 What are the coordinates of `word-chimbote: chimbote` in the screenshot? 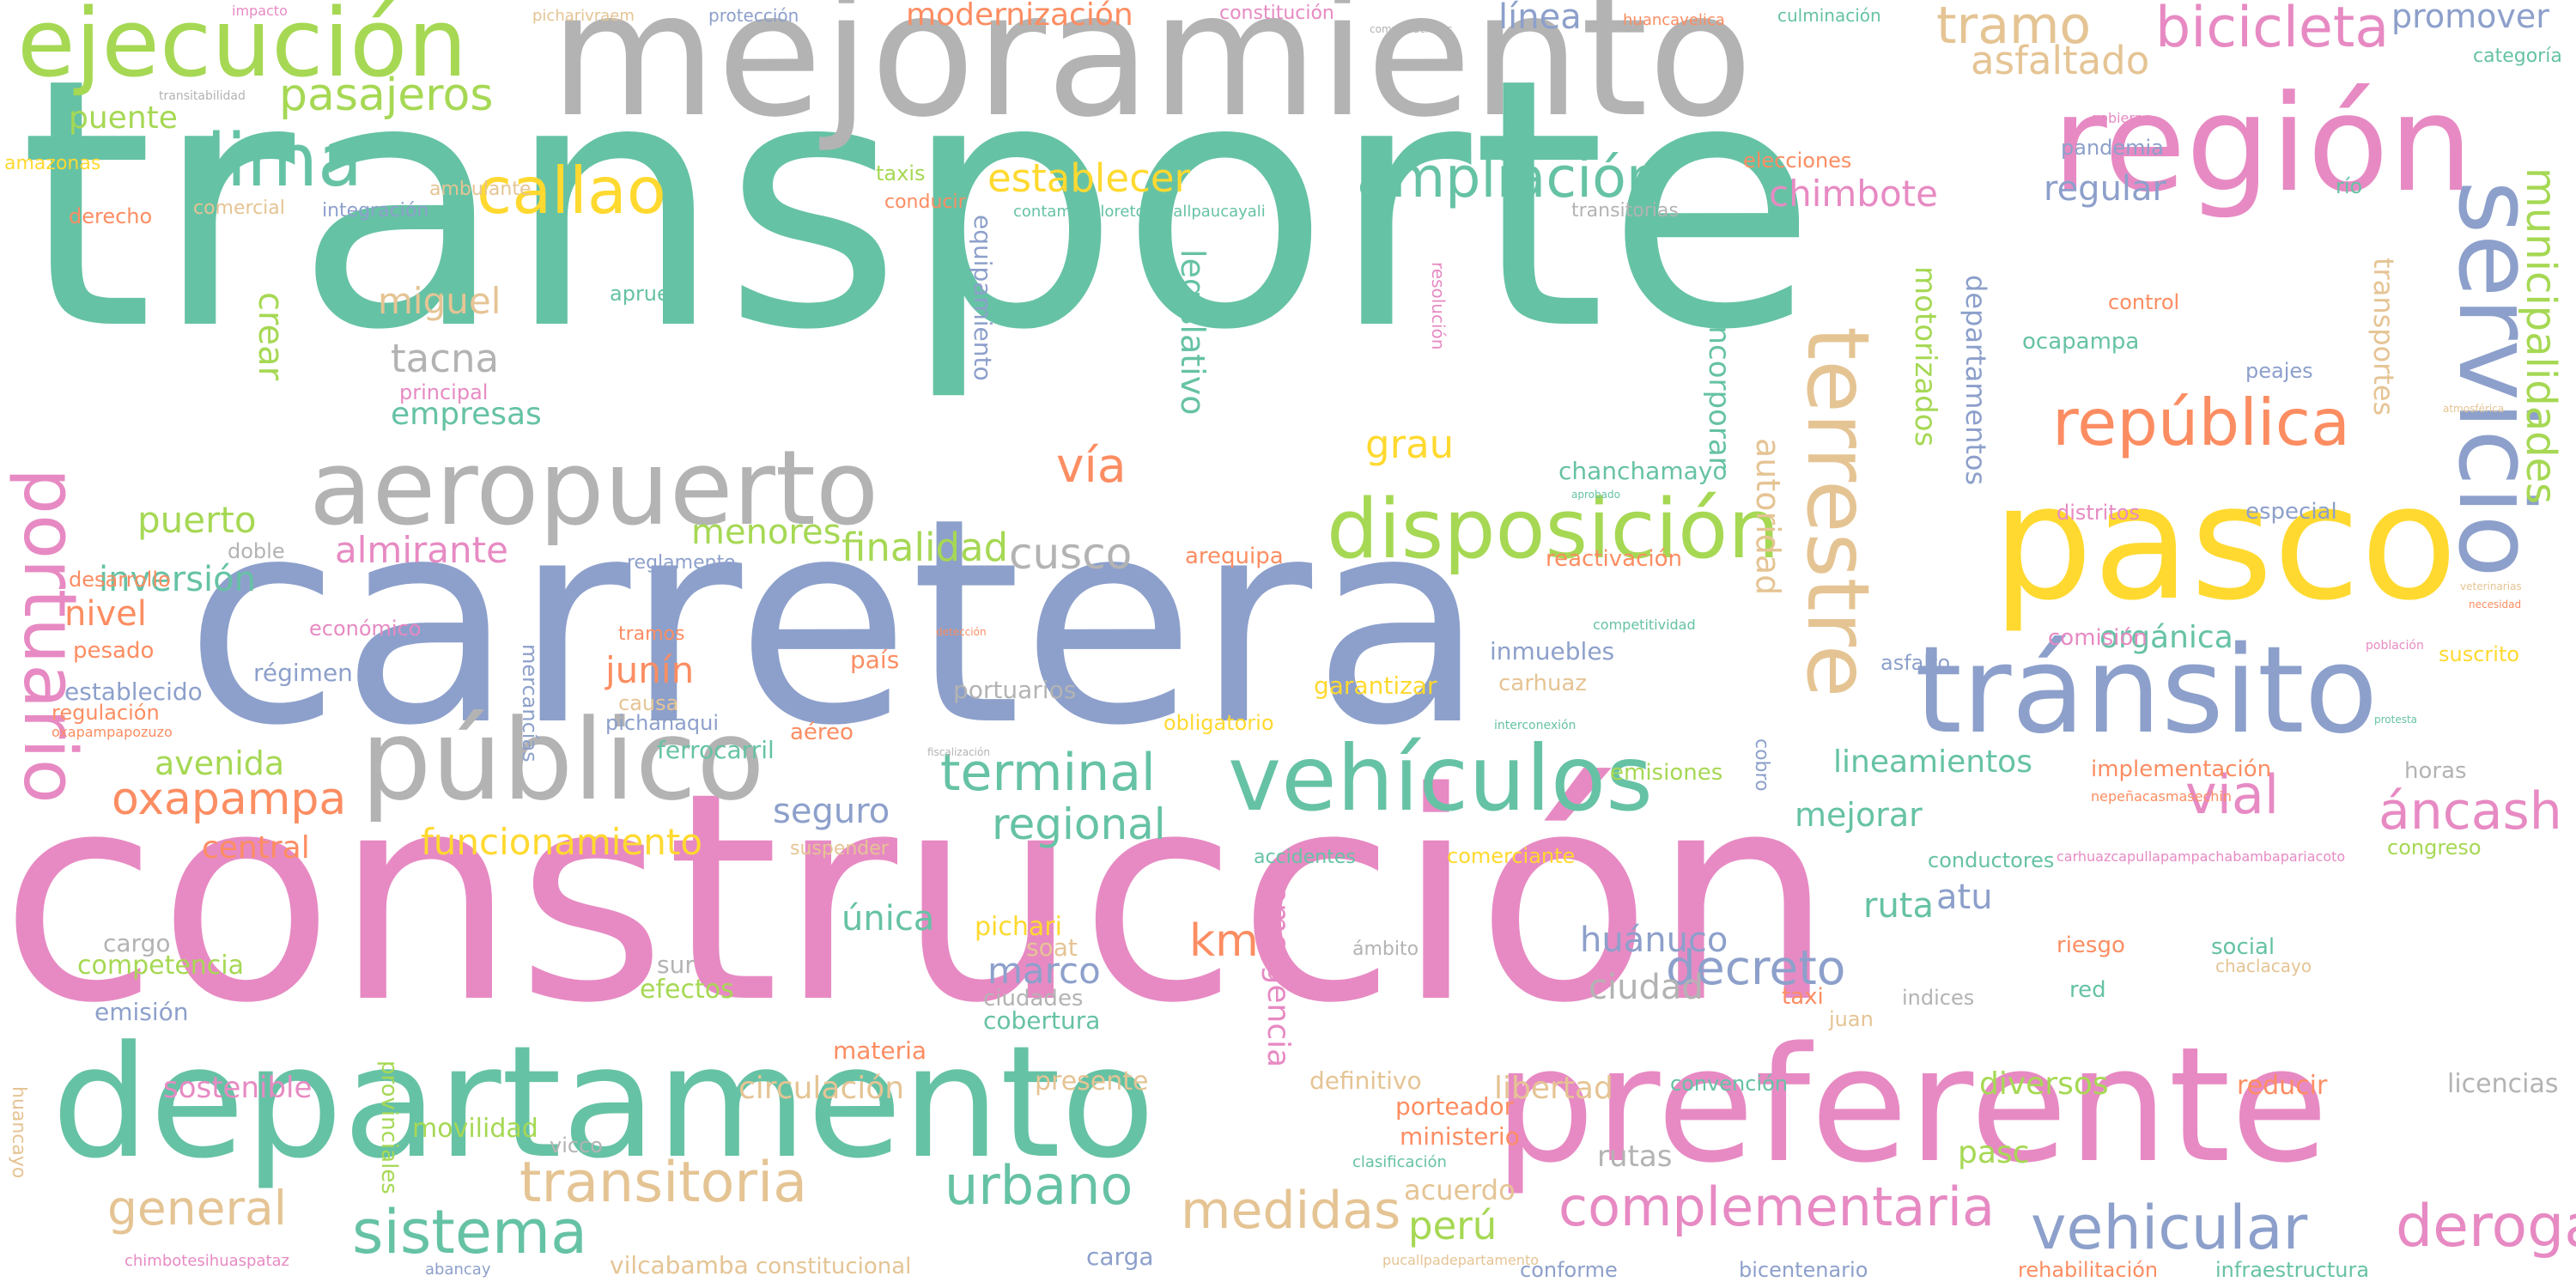 It's located at (1853, 194).